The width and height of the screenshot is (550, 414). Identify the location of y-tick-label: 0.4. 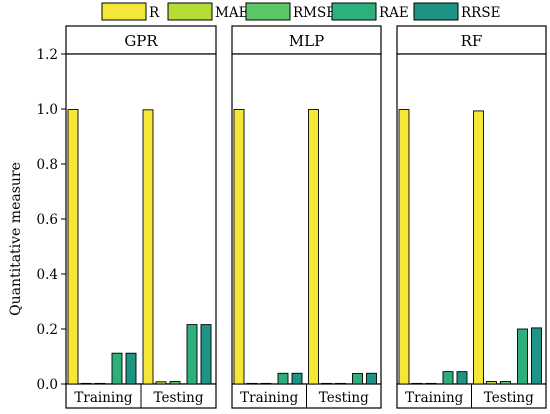
(47, 275).